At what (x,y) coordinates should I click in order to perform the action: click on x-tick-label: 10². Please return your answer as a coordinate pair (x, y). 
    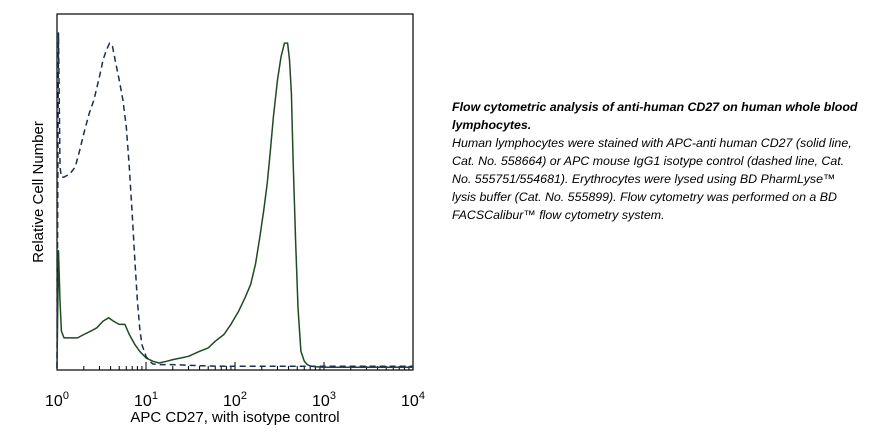
    Looking at the image, I should click on (235, 400).